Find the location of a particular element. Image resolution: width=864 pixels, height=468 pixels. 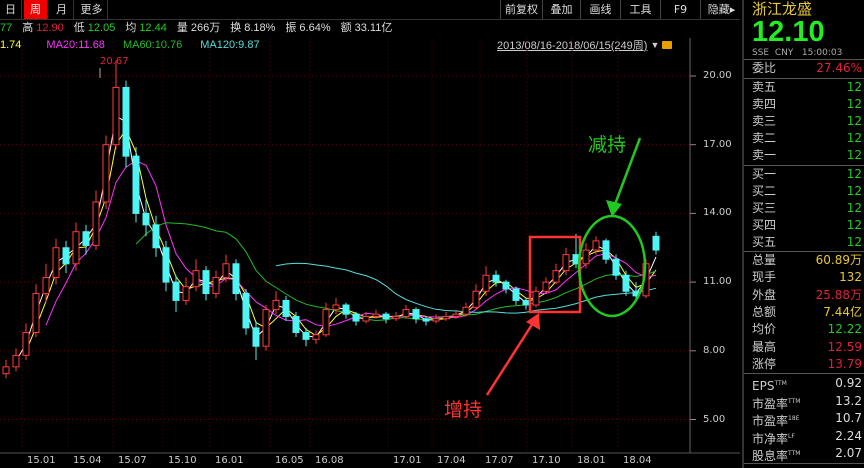

row-label: 市净率LF is located at coordinates (773, 438).